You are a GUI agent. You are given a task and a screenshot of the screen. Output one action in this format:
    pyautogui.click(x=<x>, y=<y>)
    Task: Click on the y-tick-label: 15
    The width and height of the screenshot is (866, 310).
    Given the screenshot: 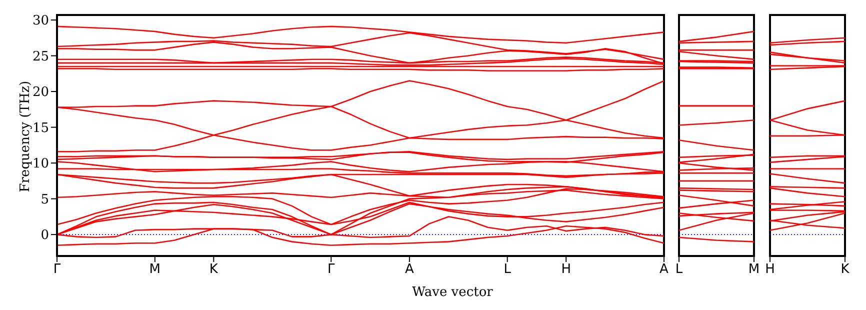 What is the action you would take?
    pyautogui.click(x=40, y=128)
    